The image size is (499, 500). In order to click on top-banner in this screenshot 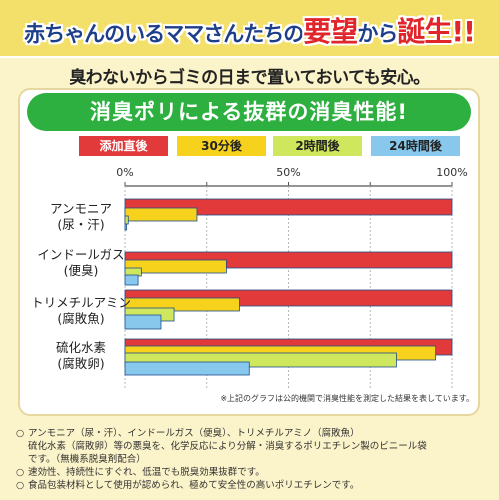, I will do `click(249, 29)`.